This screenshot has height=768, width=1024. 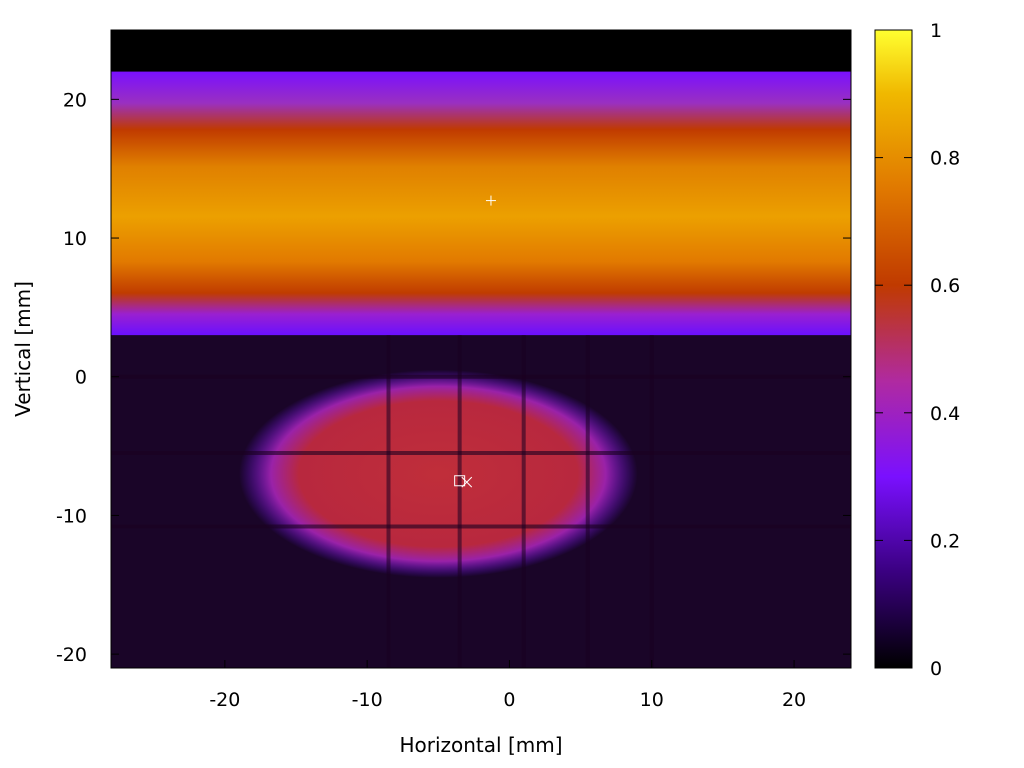 I want to click on colorbar-tick-label: 0, so click(x=936, y=669).